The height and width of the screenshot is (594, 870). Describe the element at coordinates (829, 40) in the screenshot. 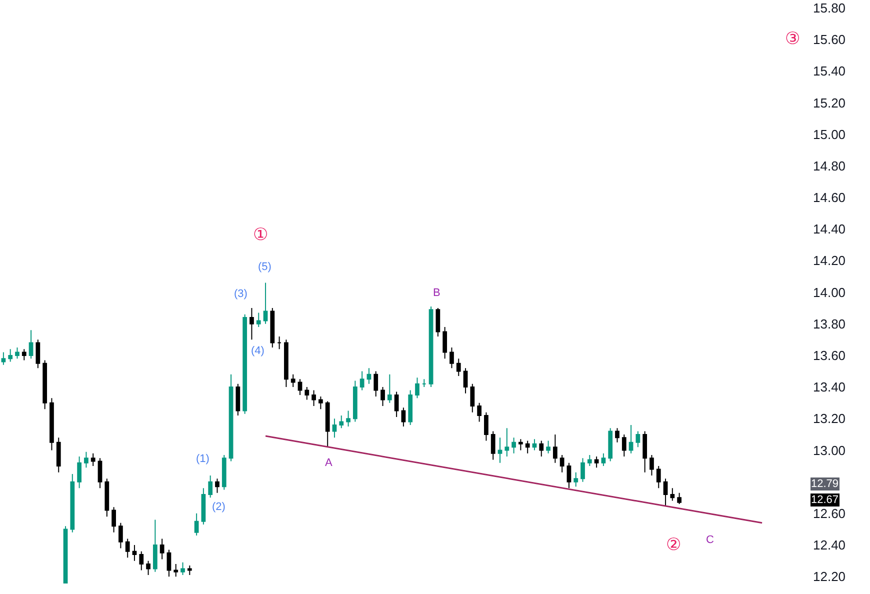

I see `y-tick-label: 15.60` at that location.